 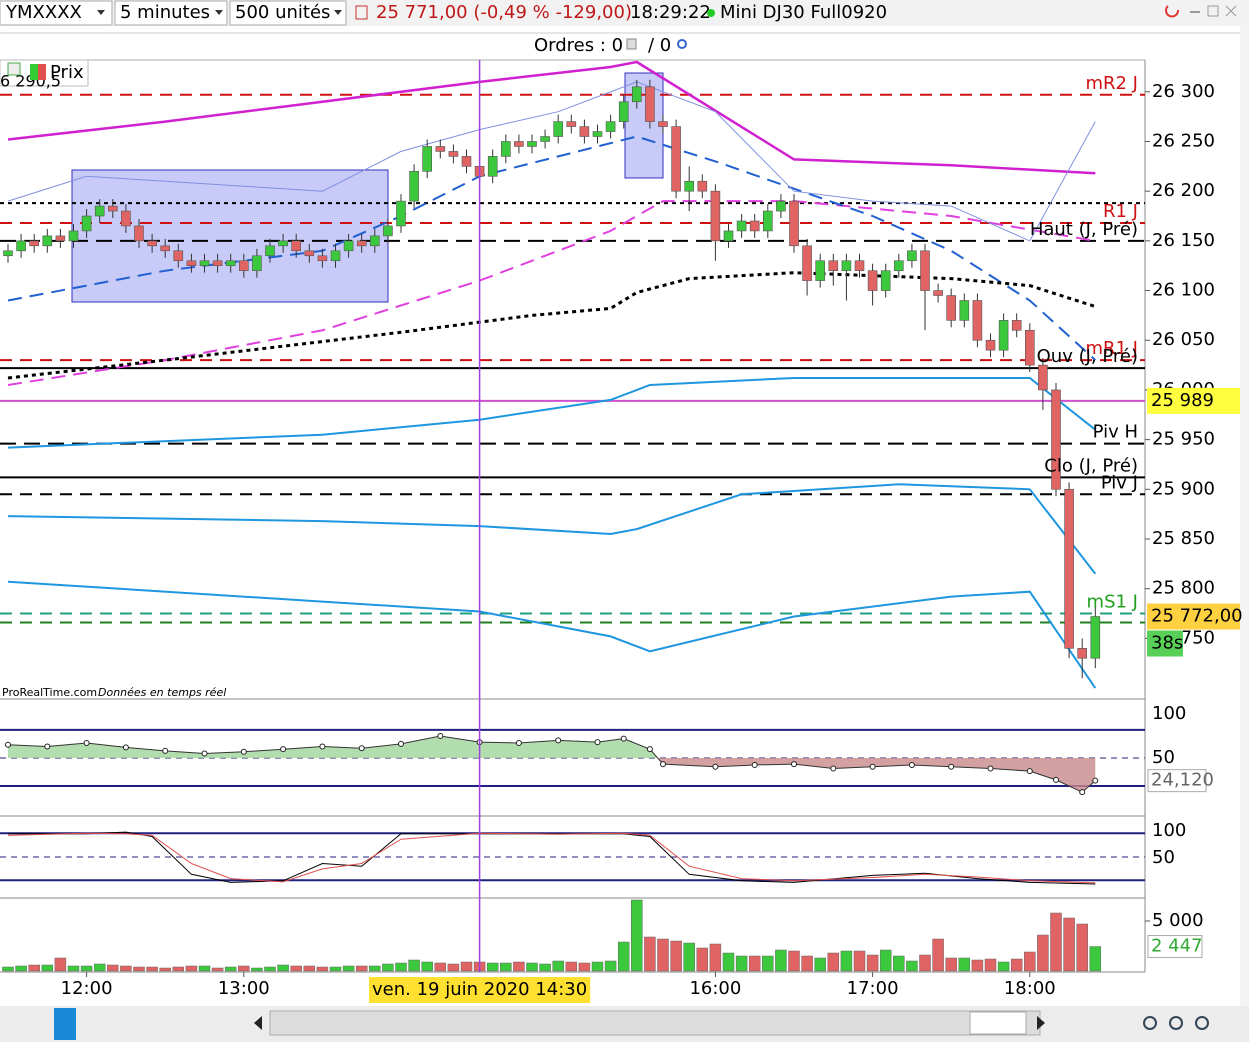 What do you see at coordinates (65, 1024) in the screenshot?
I see `share-button` at bounding box center [65, 1024].